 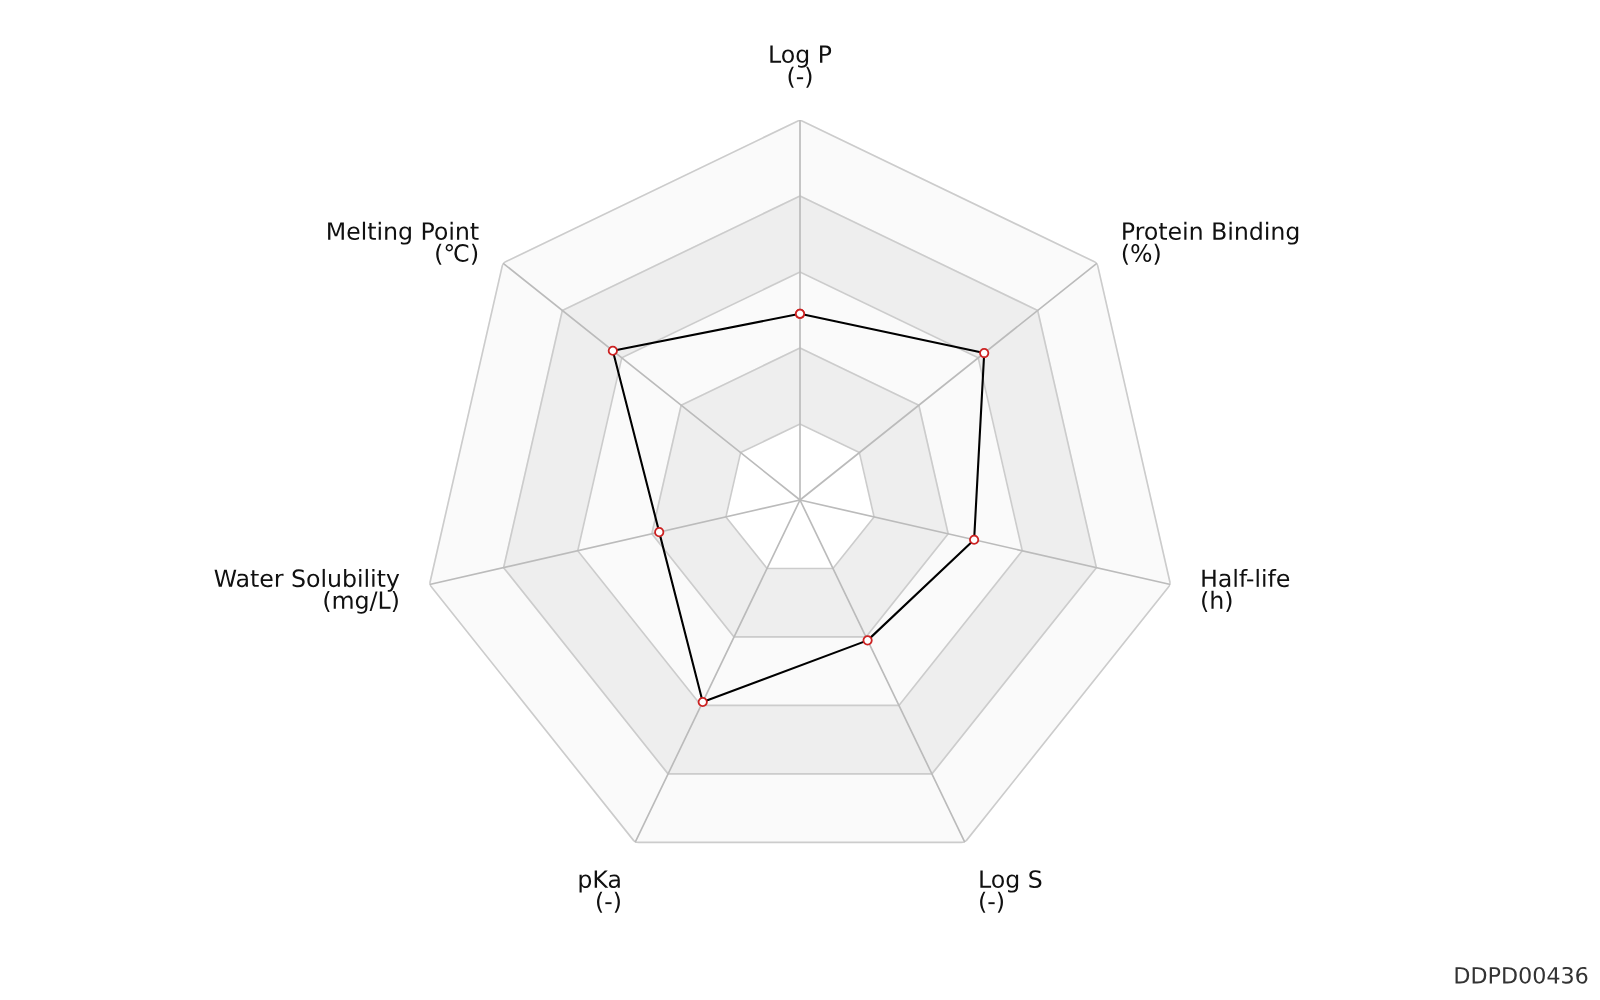 I want to click on text: DDPD00436, so click(x=1521, y=975).